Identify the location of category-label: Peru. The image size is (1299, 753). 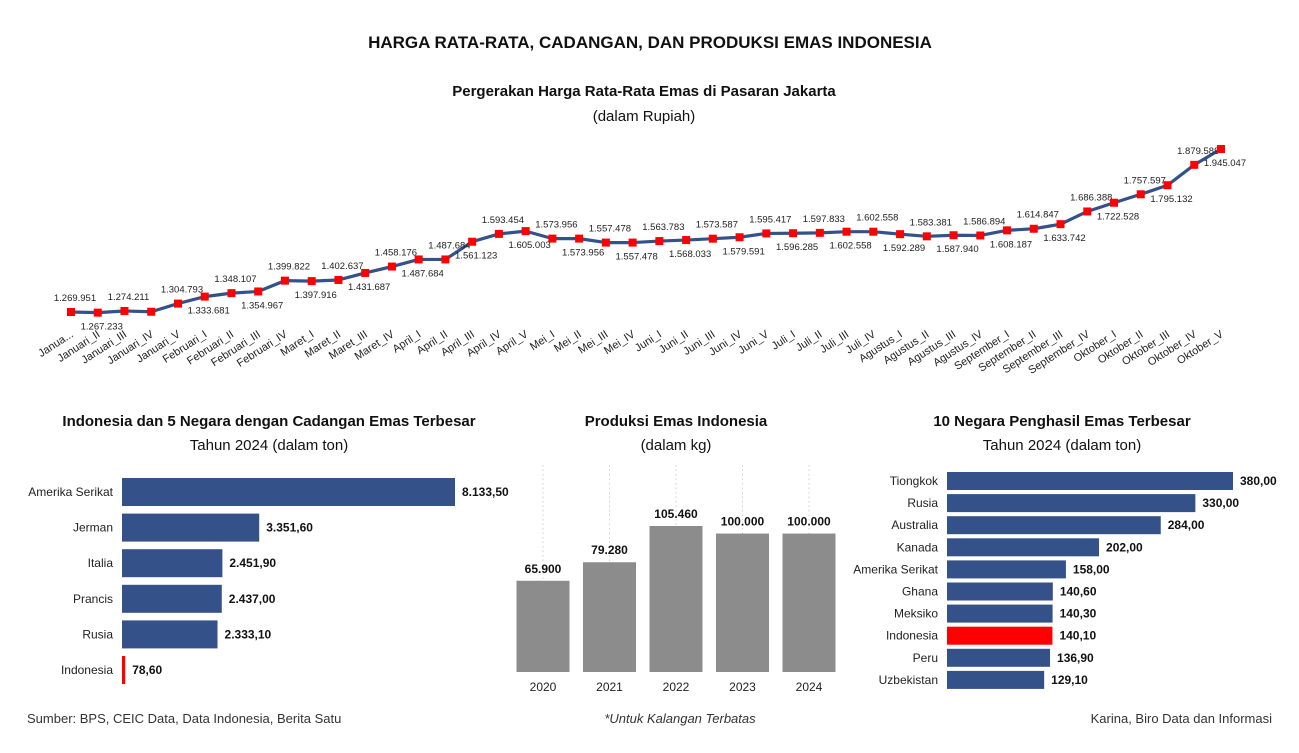
(925, 658).